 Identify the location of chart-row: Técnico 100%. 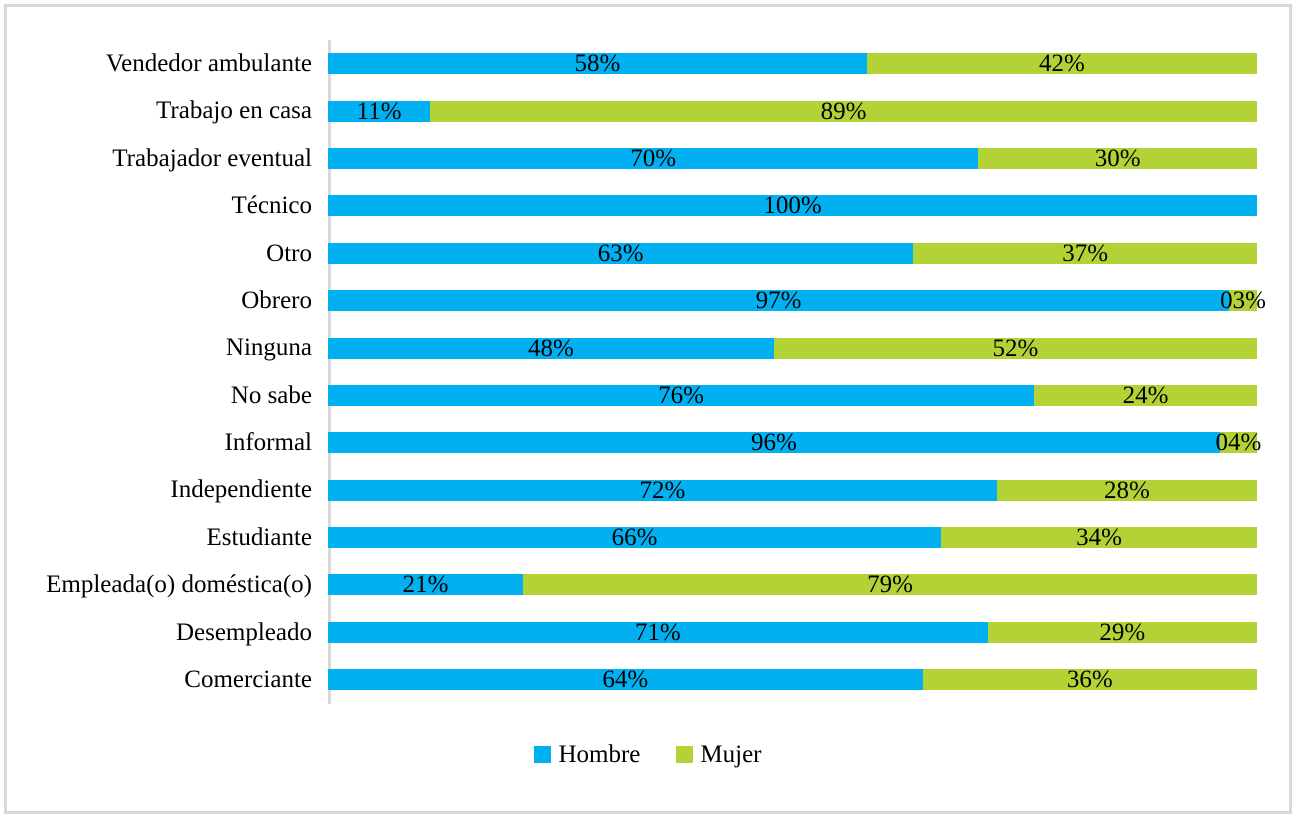
(643, 205).